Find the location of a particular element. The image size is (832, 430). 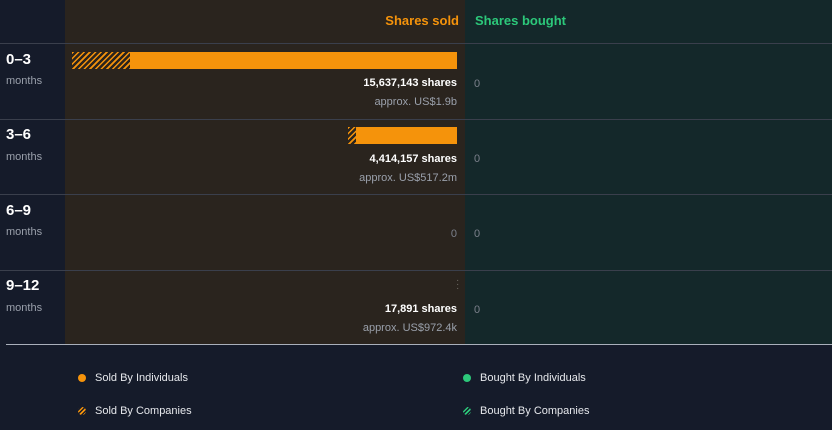

approx-value: approx. US$972.4k is located at coordinates (409, 328).